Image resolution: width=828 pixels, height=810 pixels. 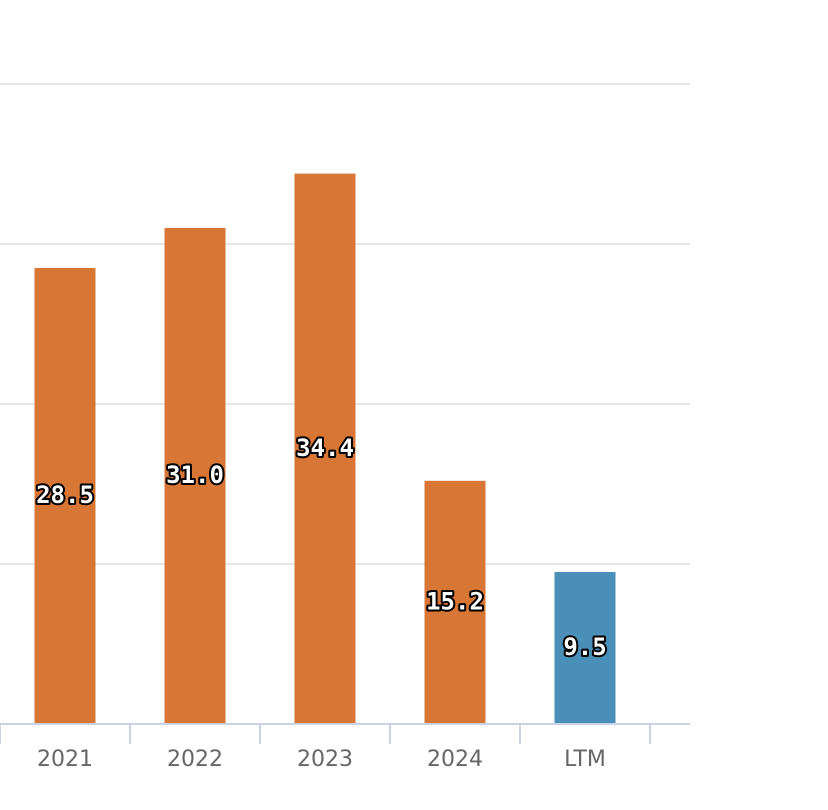 I want to click on data-label-2022: 31.0, so click(x=195, y=475).